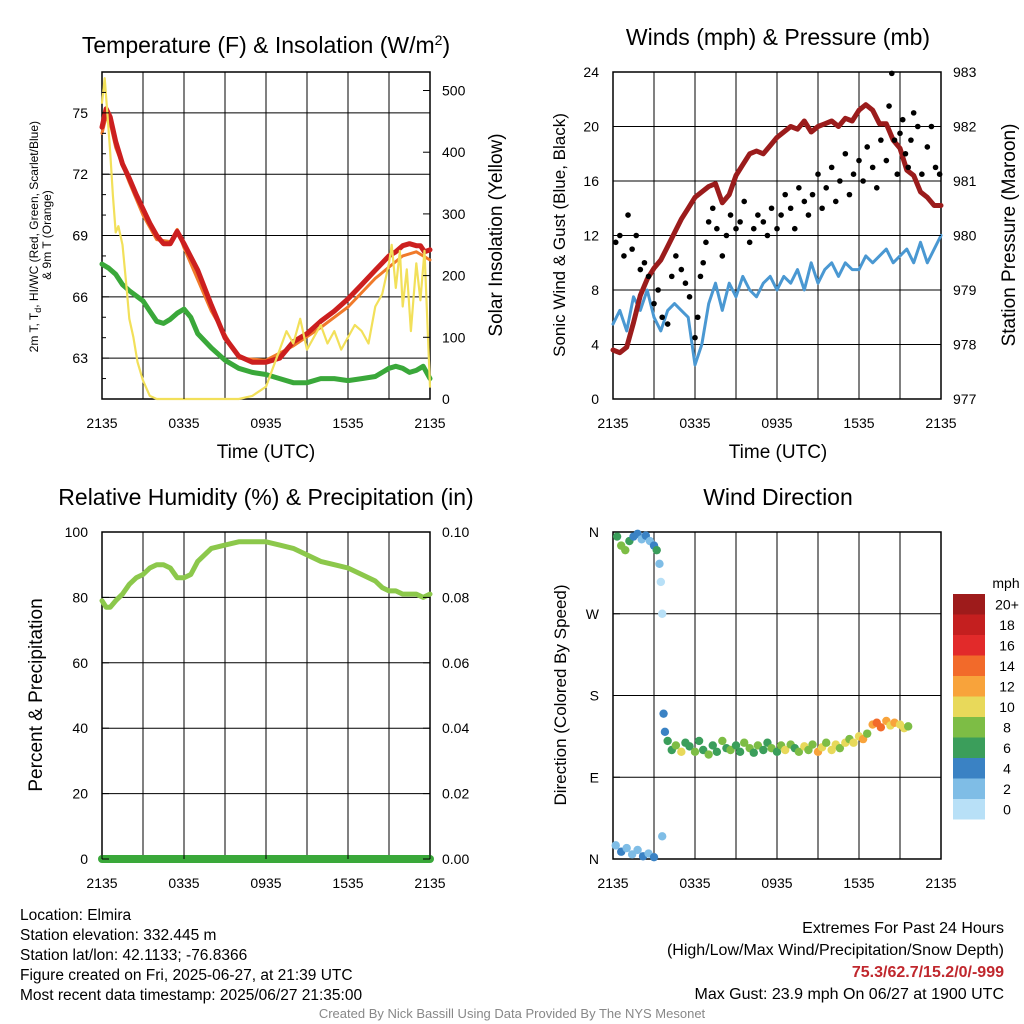  What do you see at coordinates (594, 777) in the screenshot?
I see `y-tick-label: E` at bounding box center [594, 777].